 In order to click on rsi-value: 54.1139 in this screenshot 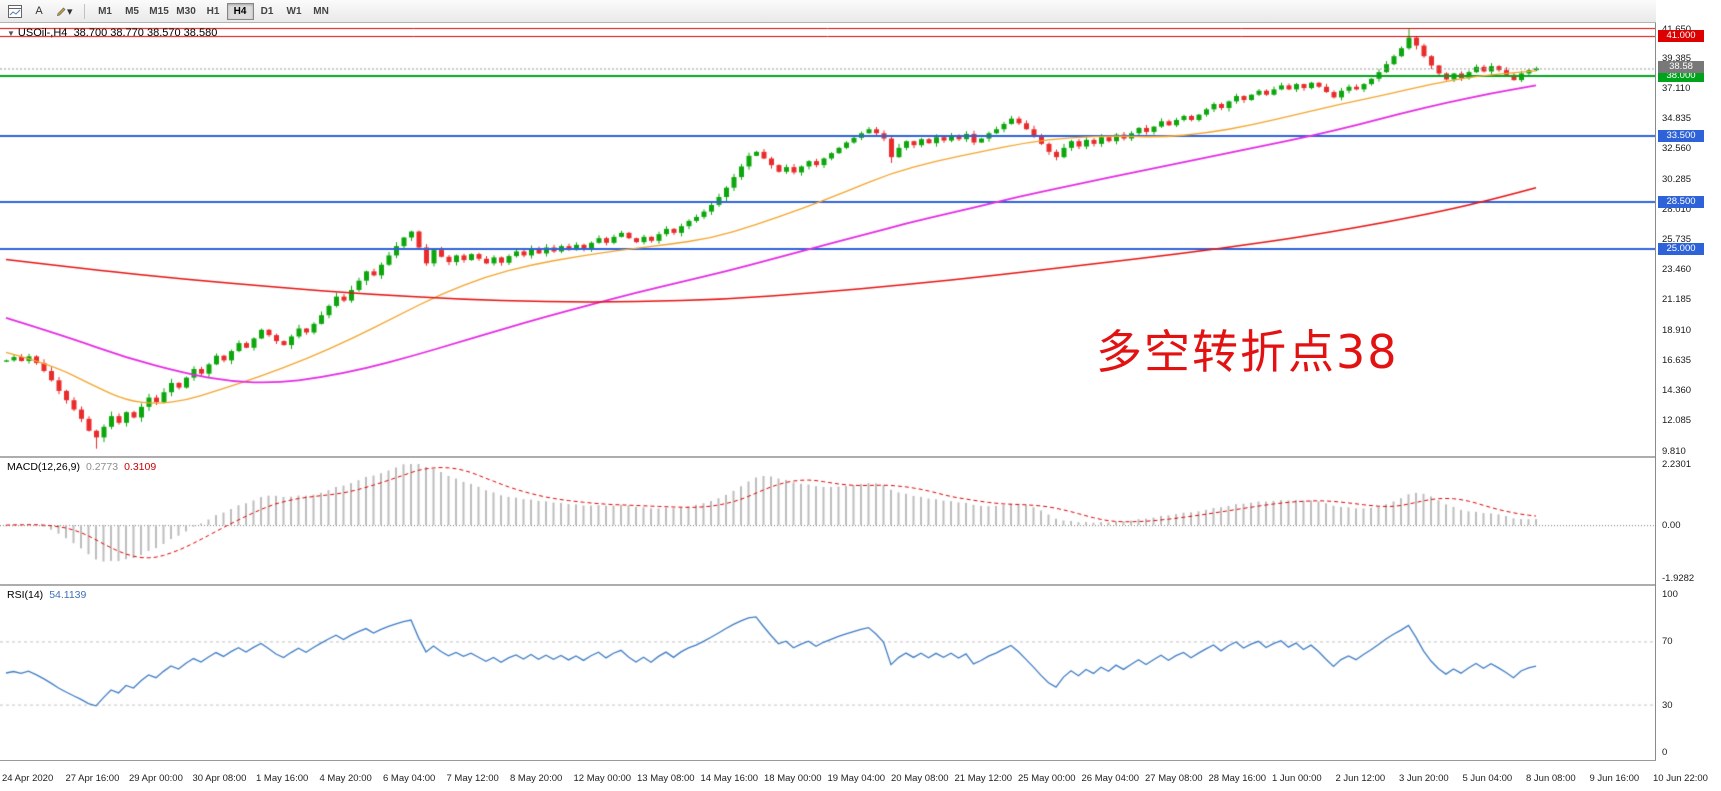, I will do `click(68, 595)`.